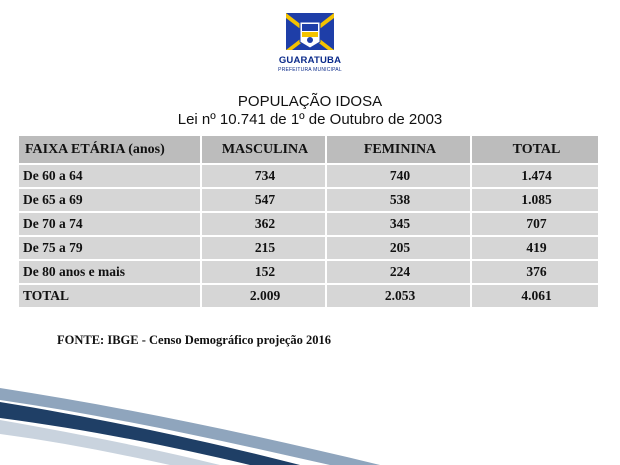  I want to click on male-cell: 734, so click(263, 176).